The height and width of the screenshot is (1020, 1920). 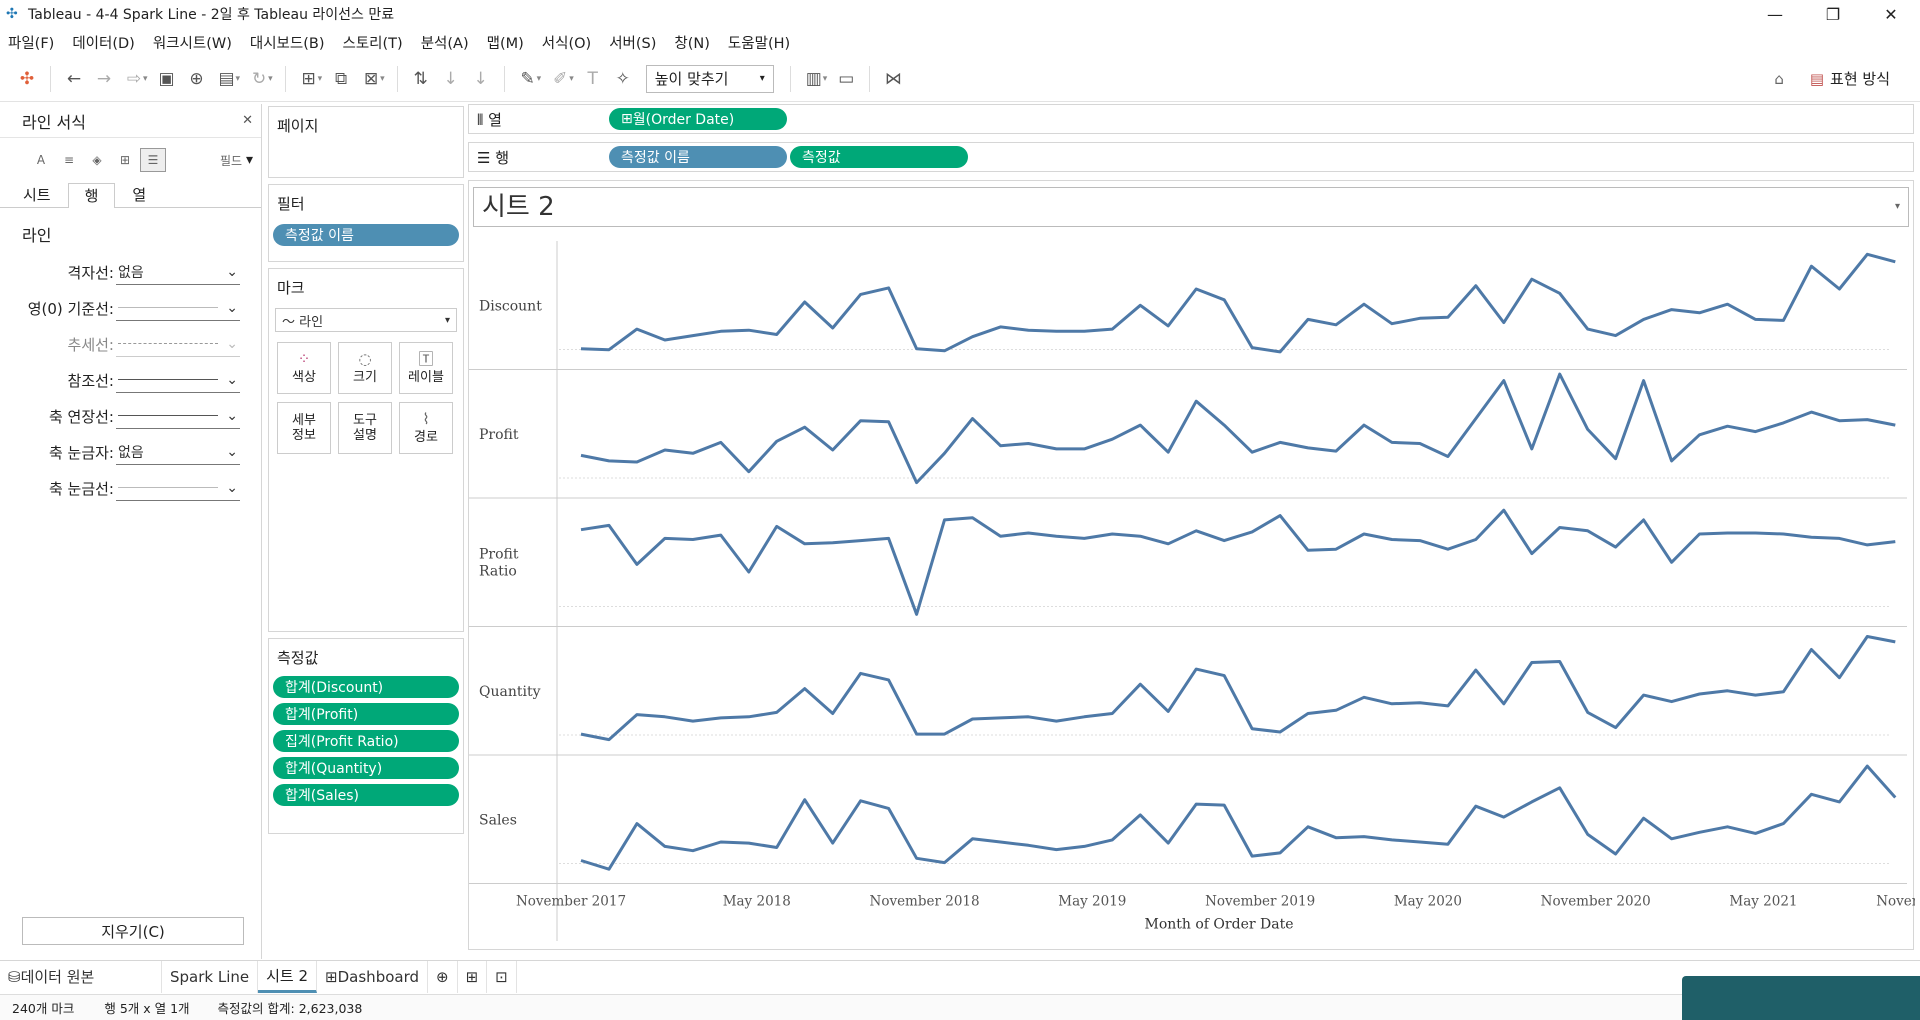 I want to click on menu-dashboard: 대시보드(B), so click(x=287, y=43).